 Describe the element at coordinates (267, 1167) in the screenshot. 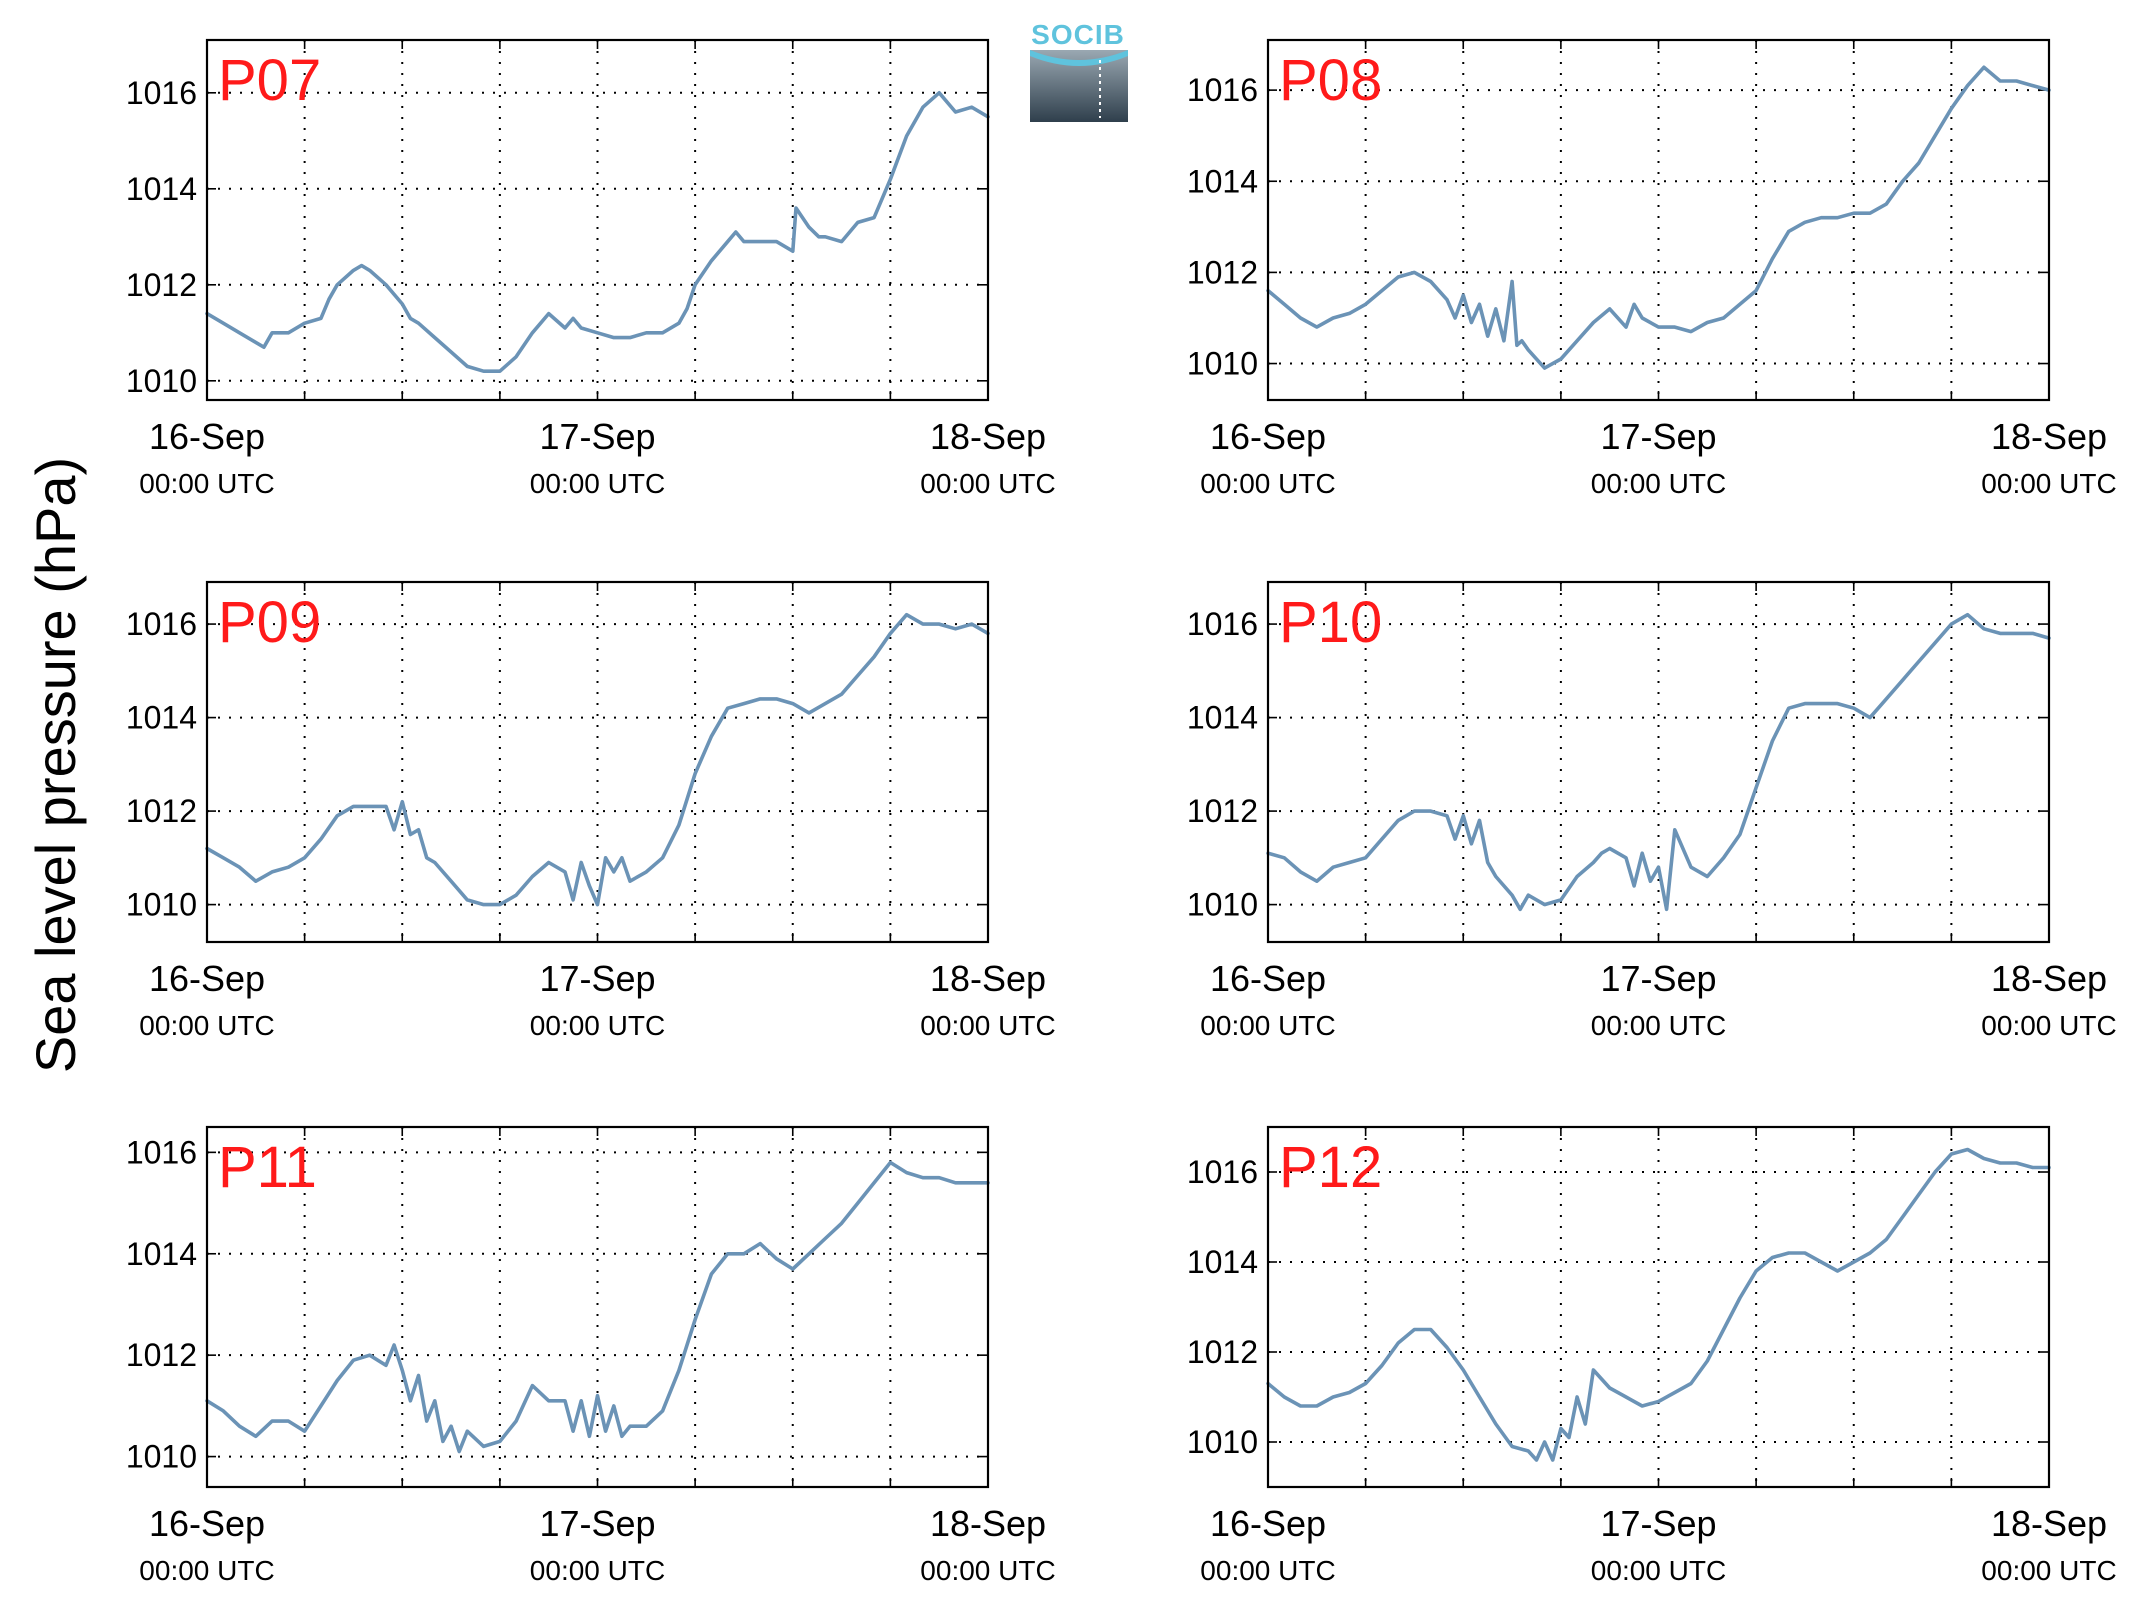

I see `panel-label: P11` at that location.